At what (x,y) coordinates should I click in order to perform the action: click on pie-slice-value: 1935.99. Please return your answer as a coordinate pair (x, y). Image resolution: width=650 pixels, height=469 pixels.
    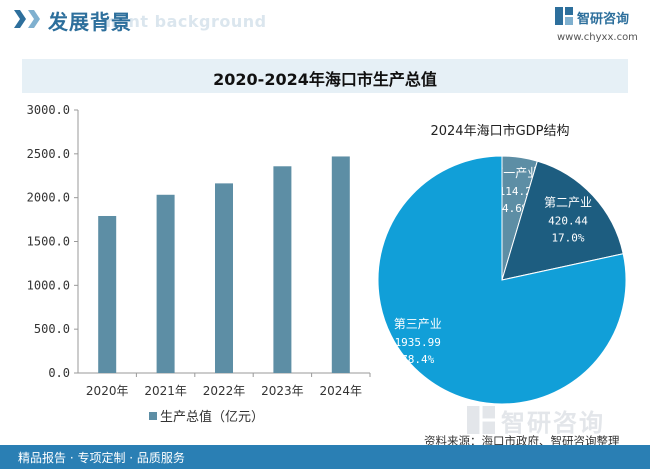
    Looking at the image, I should click on (418, 342).